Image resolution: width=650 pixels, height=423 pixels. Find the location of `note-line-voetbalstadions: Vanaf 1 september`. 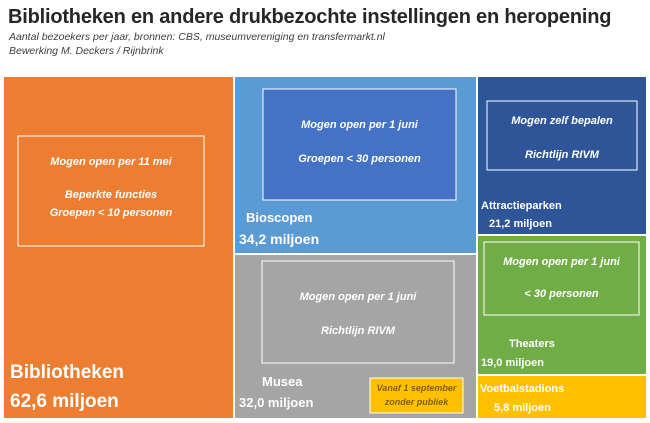

note-line-voetbalstadions: Vanaf 1 september is located at coordinates (417, 388).